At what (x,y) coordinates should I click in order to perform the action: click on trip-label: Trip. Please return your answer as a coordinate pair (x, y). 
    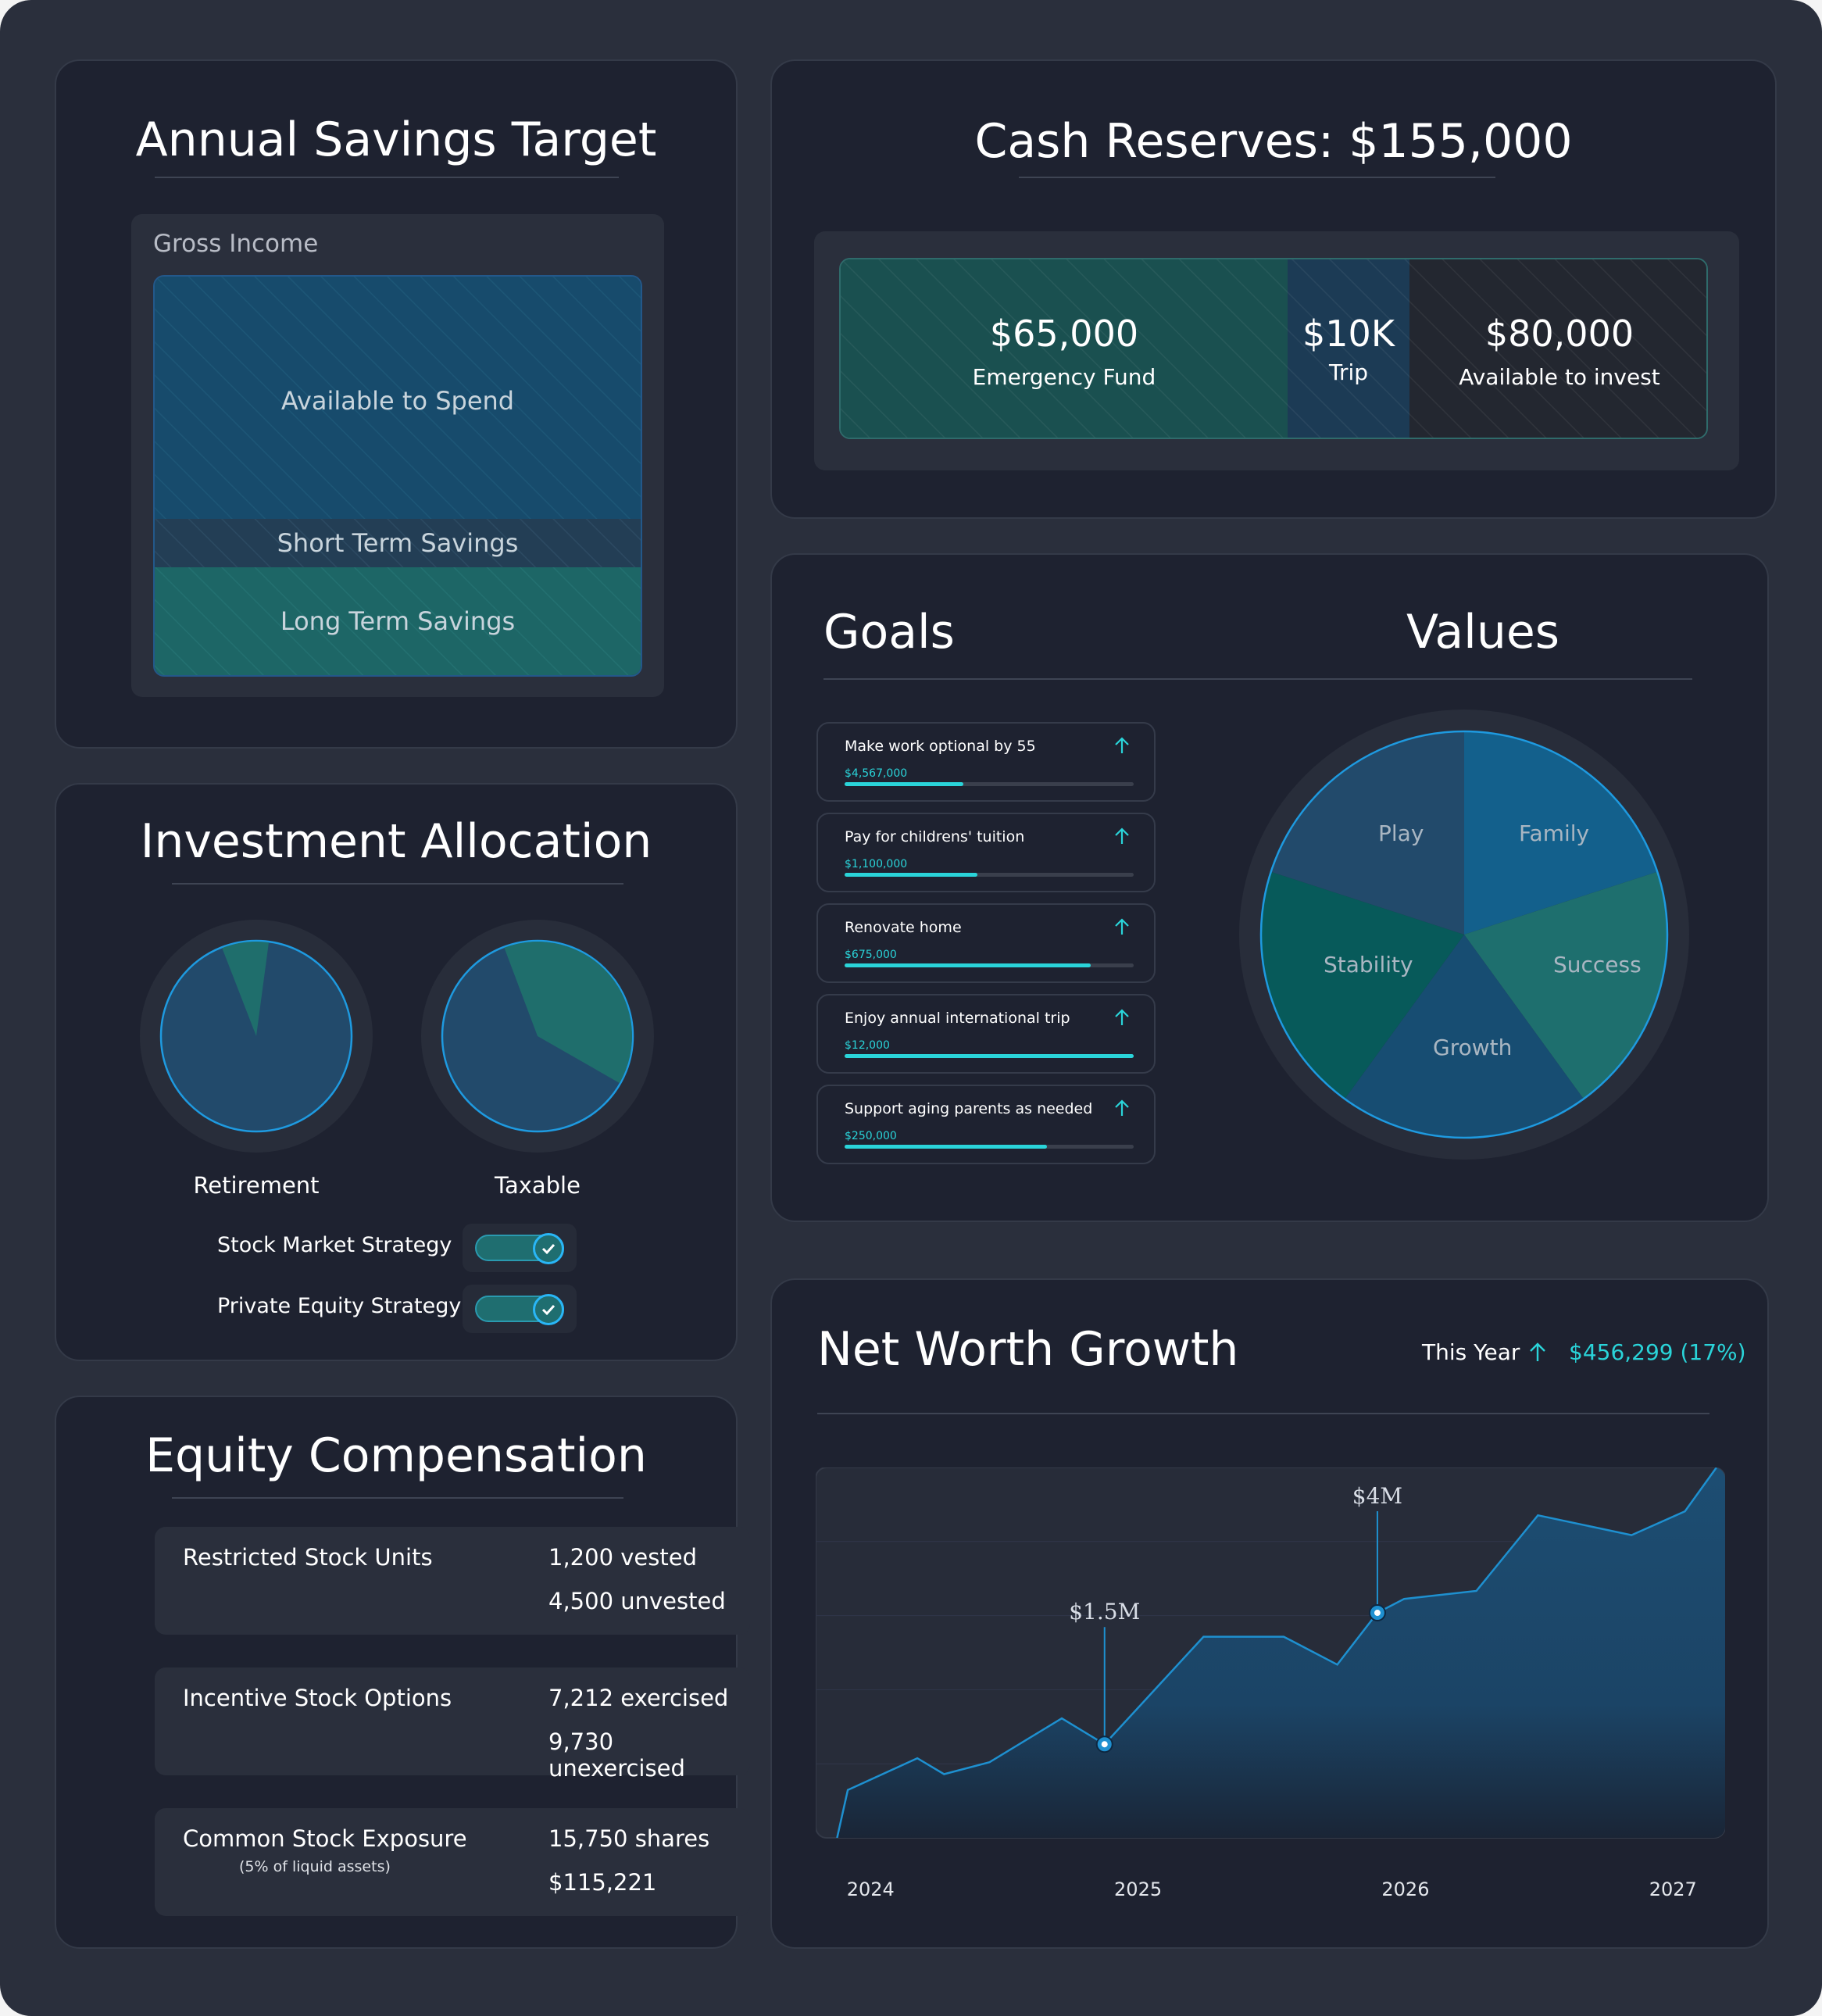
    Looking at the image, I should click on (1348, 372).